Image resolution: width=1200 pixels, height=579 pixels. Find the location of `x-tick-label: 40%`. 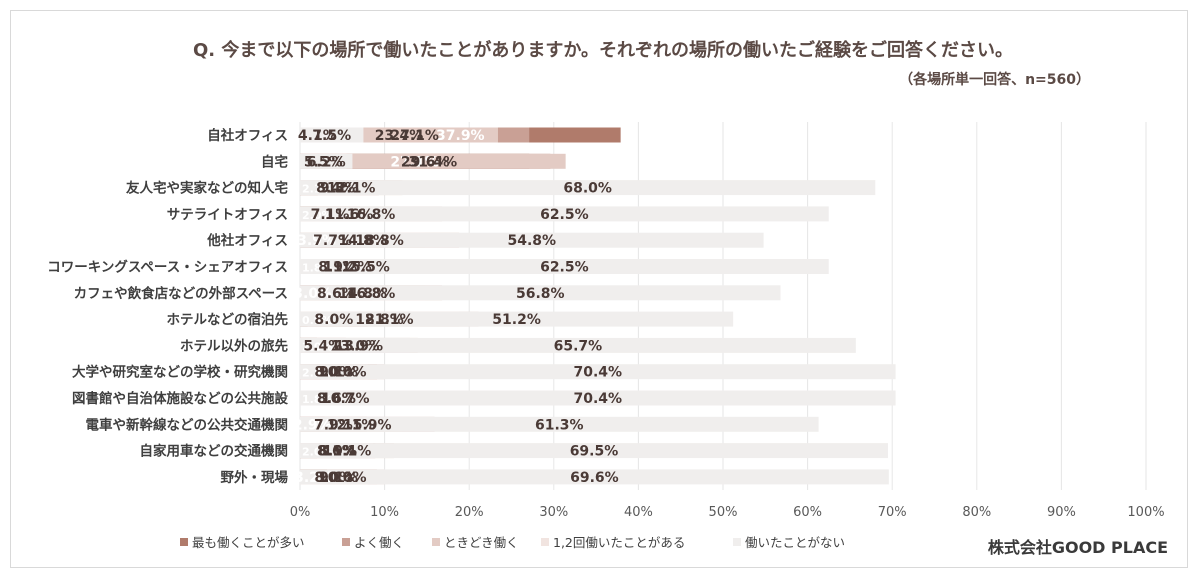

x-tick-label: 40% is located at coordinates (638, 512).